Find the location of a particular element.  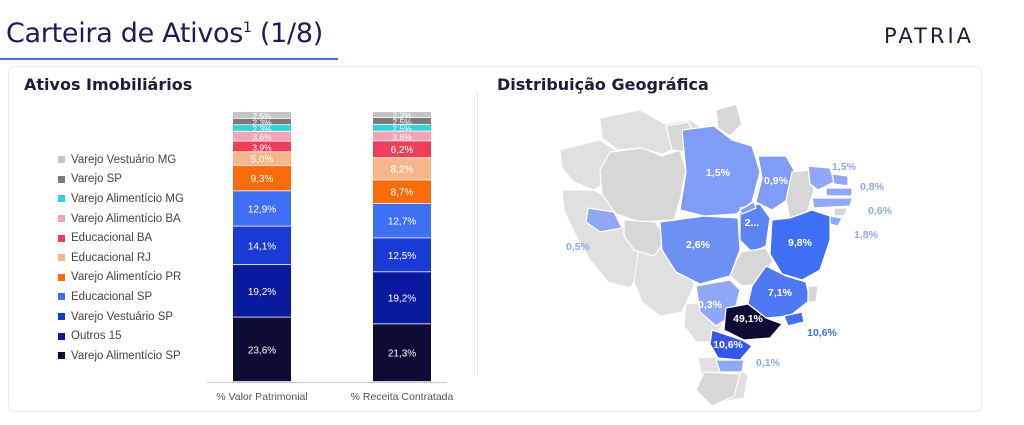

legend-label: Outros 15 is located at coordinates (96, 336).